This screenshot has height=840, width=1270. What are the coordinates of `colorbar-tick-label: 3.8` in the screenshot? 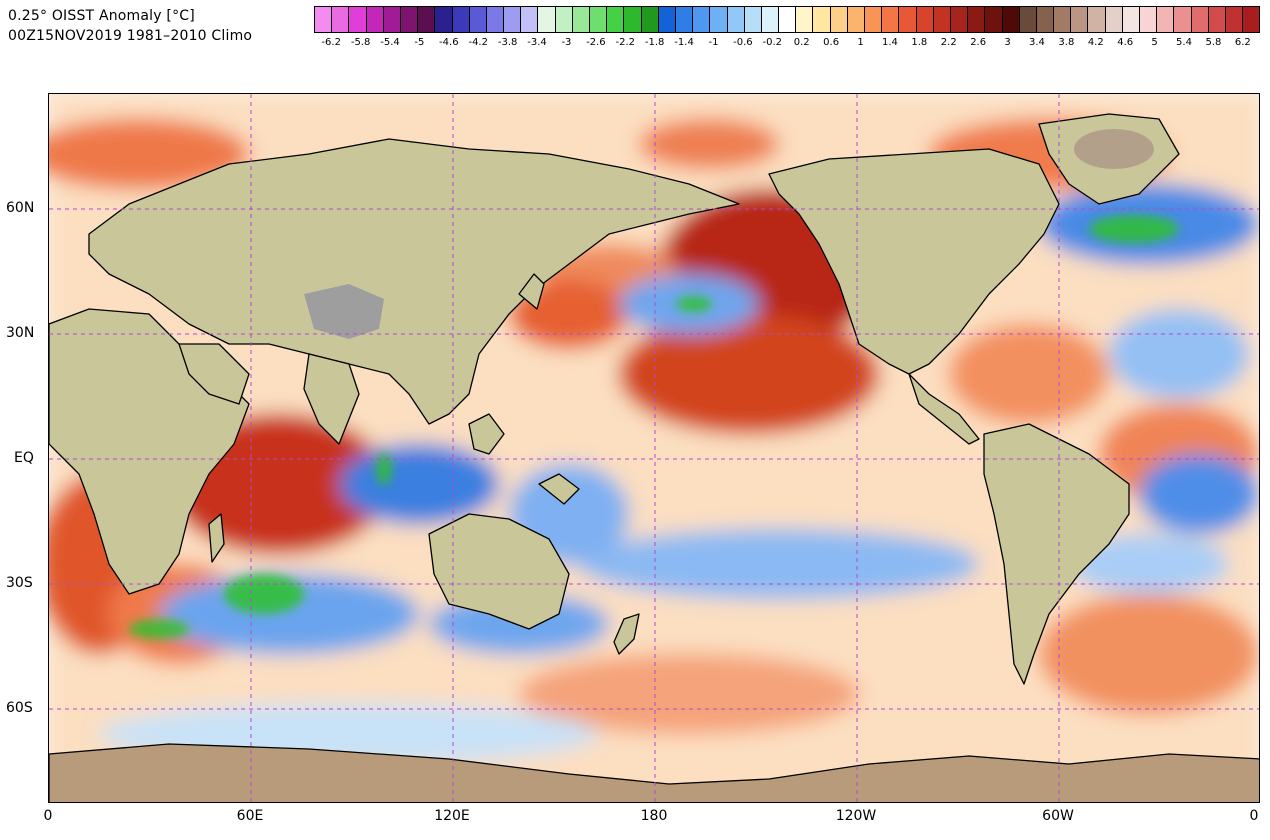 It's located at (1066, 42).